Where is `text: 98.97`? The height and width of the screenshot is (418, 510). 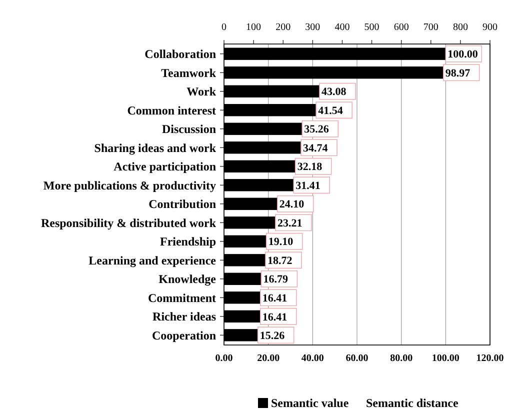
text: 98.97 is located at coordinates (457, 73).